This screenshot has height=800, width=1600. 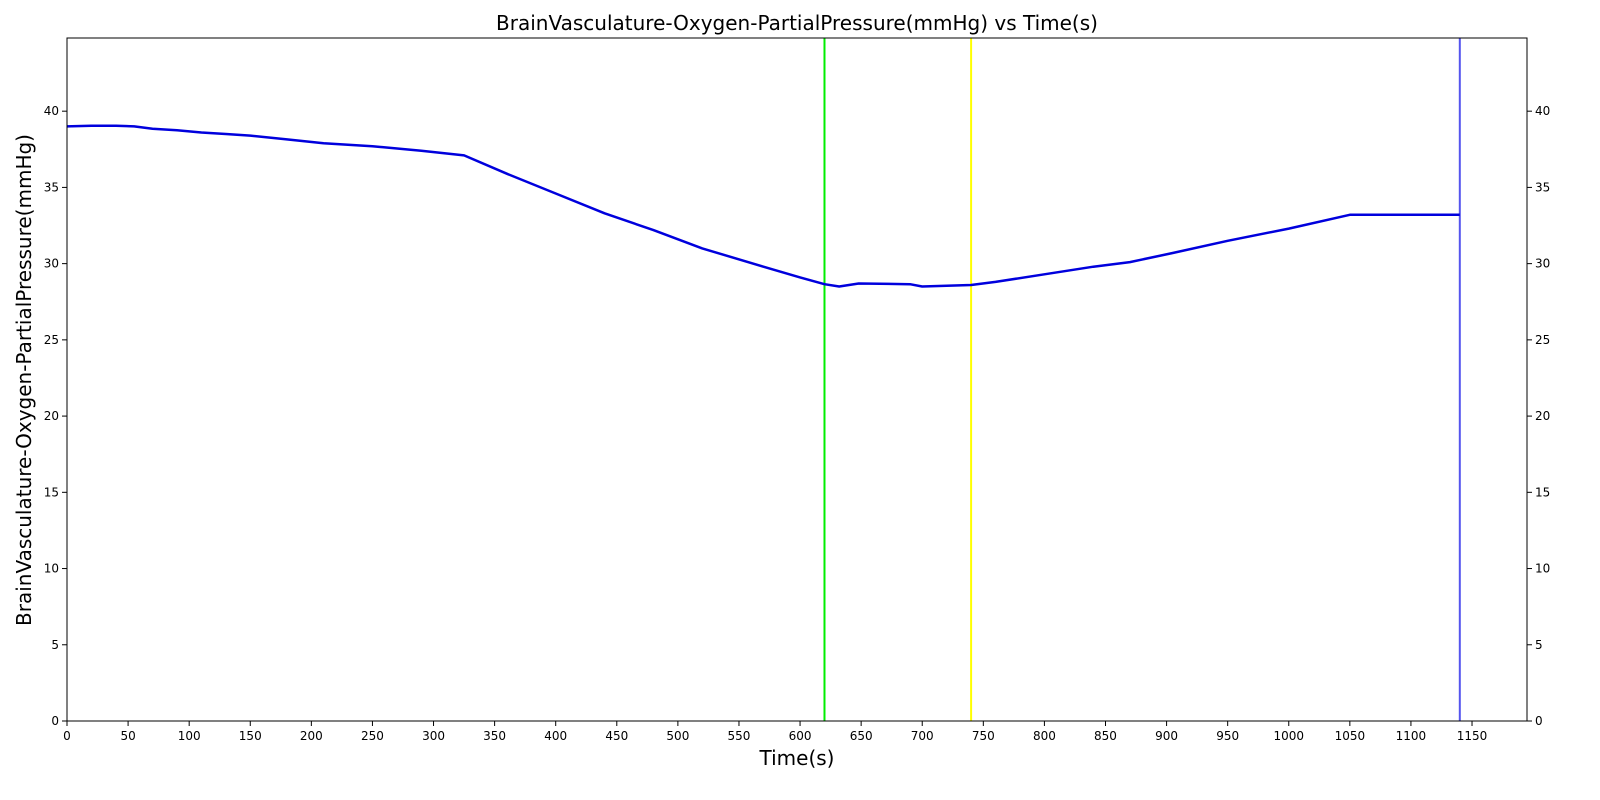 I want to click on y-tick-label-right: 40, so click(x=1542, y=111).